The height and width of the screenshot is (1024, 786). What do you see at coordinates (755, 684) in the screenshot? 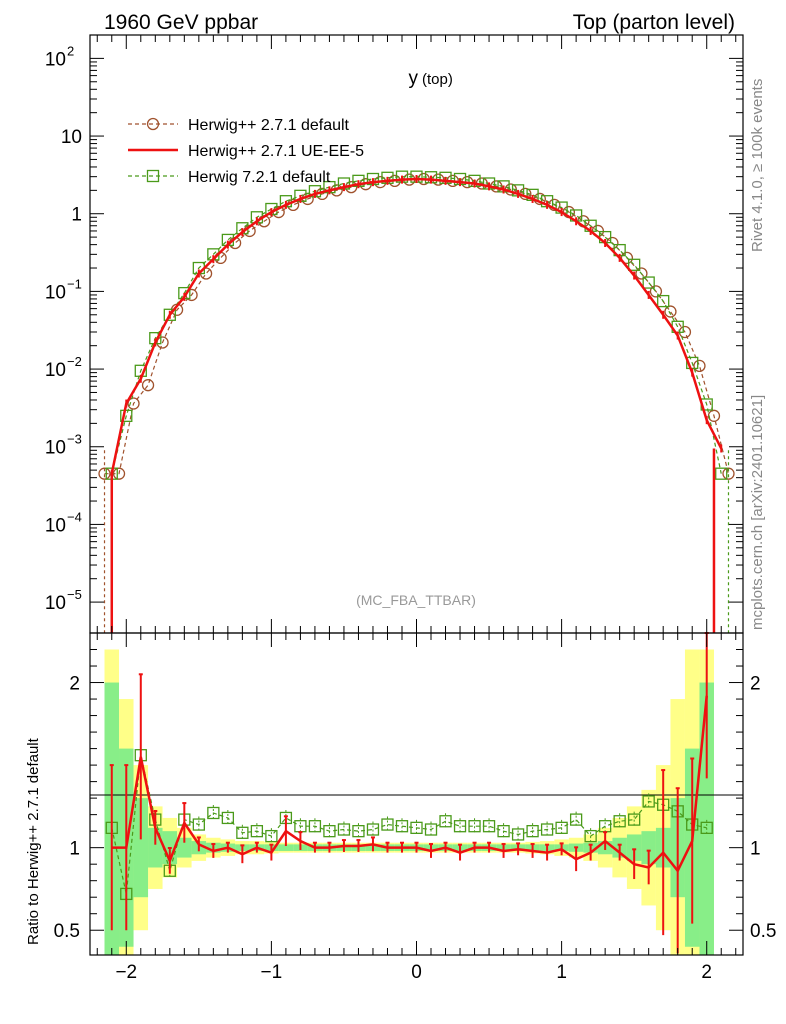
I see `ratio-y-tick-label-right: 2` at bounding box center [755, 684].